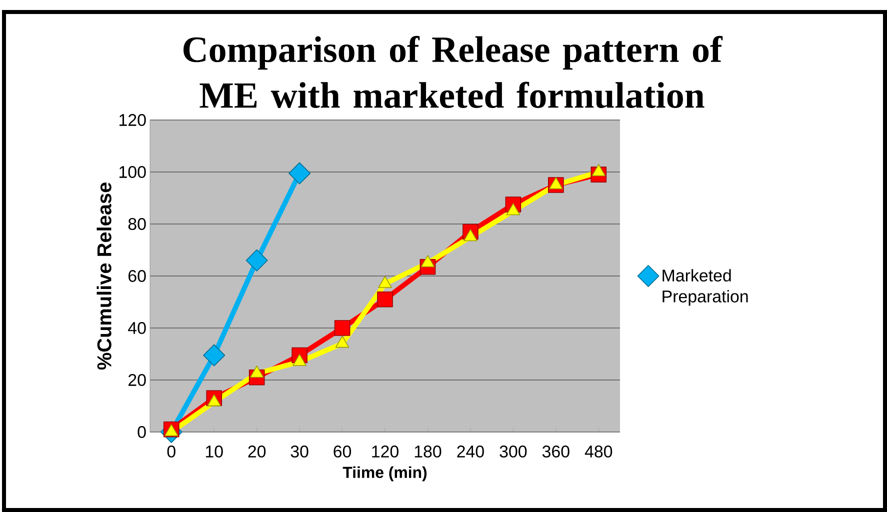 This screenshot has width=887, height=512. Describe the element at coordinates (470, 452) in the screenshot. I see `x-tick-label: 240` at that location.